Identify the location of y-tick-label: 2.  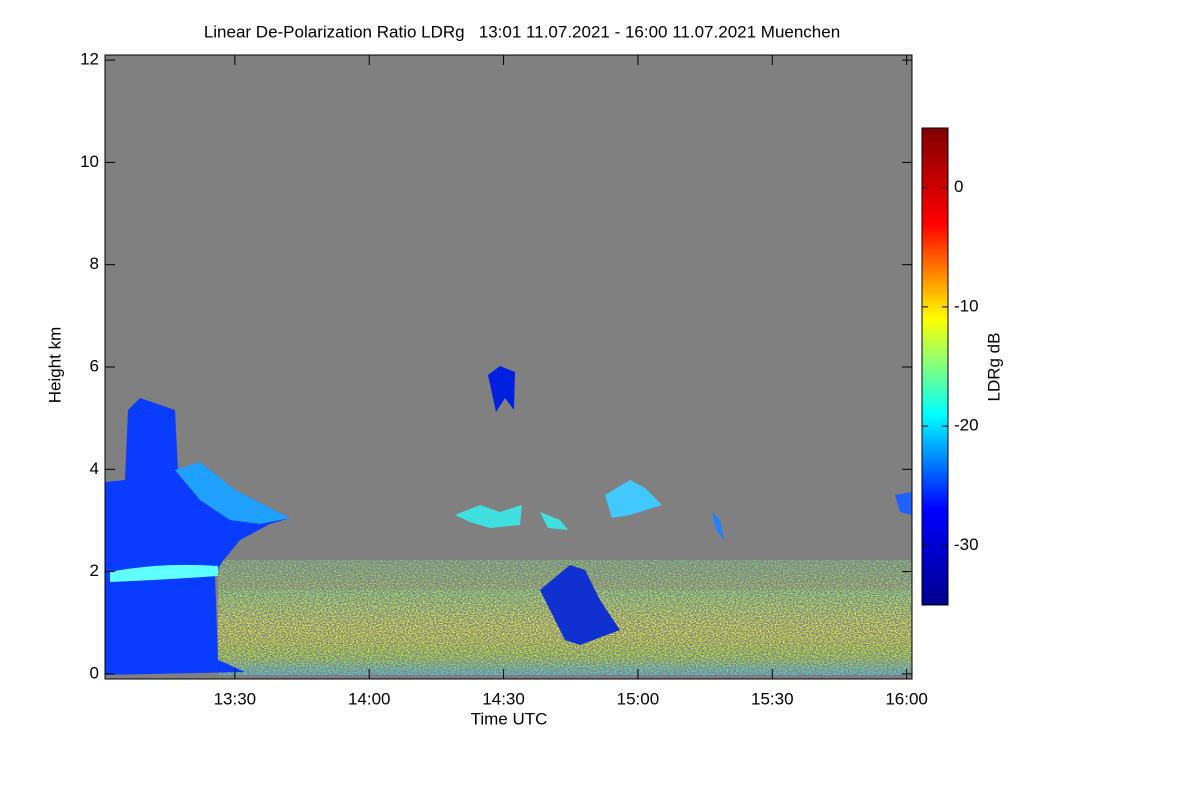
(94, 570).